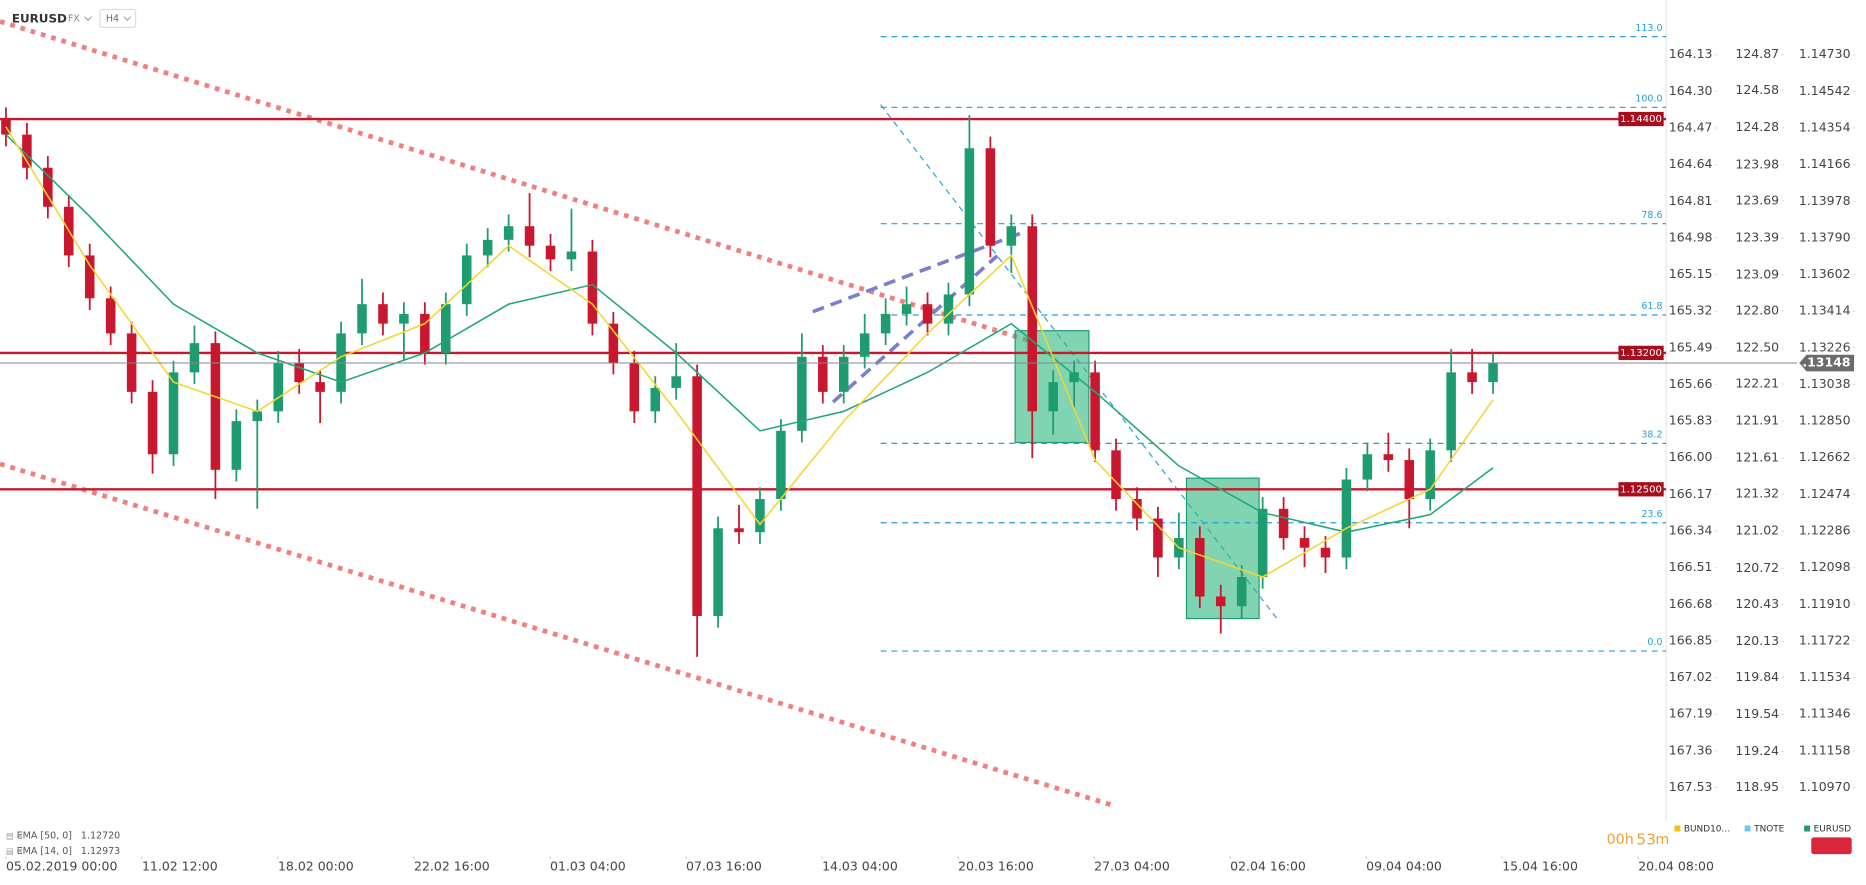 The image size is (1866, 885). Describe the element at coordinates (588, 866) in the screenshot. I see `x-tick-label: 01.03 04:00` at that location.